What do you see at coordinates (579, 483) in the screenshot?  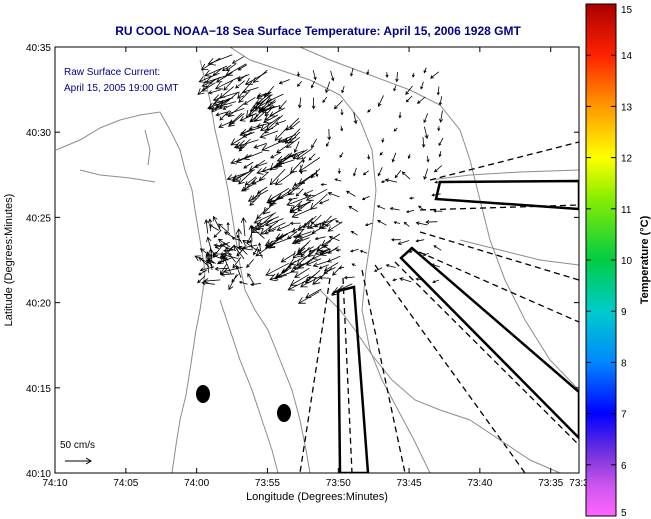 I see `x-tick-label: 73:3` at bounding box center [579, 483].